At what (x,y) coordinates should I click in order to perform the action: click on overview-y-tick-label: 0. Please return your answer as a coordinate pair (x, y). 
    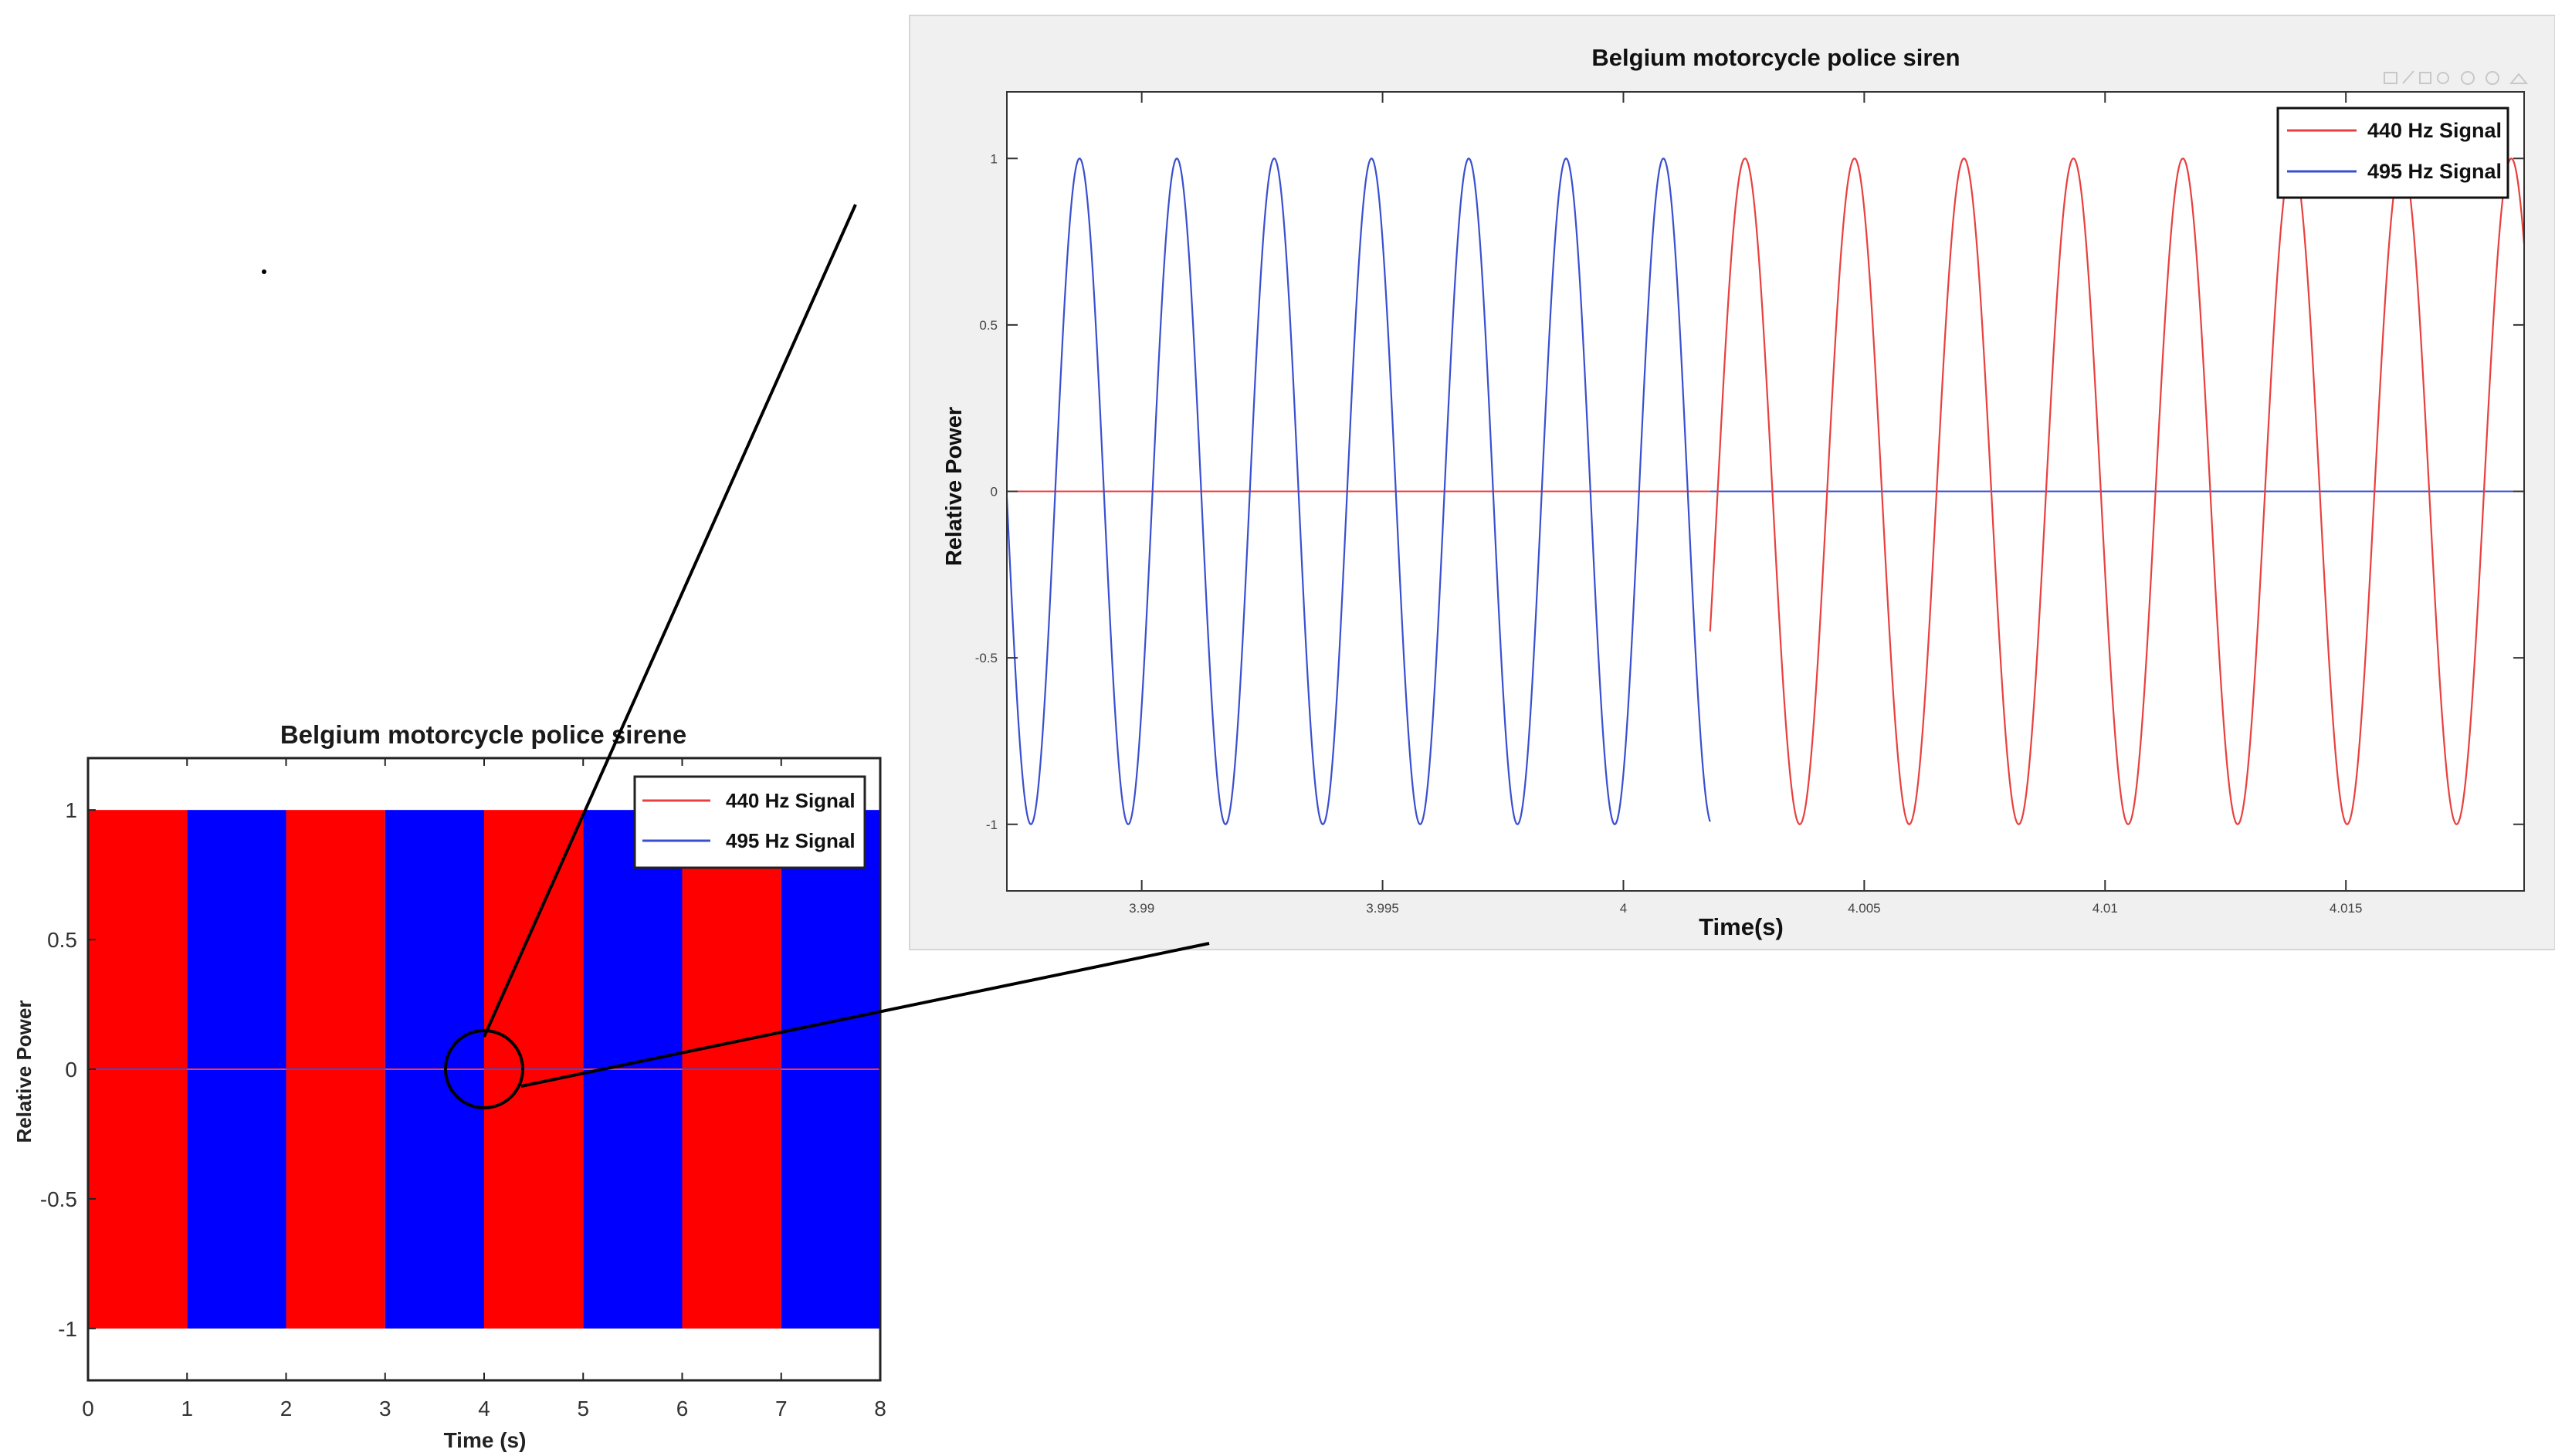
    Looking at the image, I should click on (71, 1070).